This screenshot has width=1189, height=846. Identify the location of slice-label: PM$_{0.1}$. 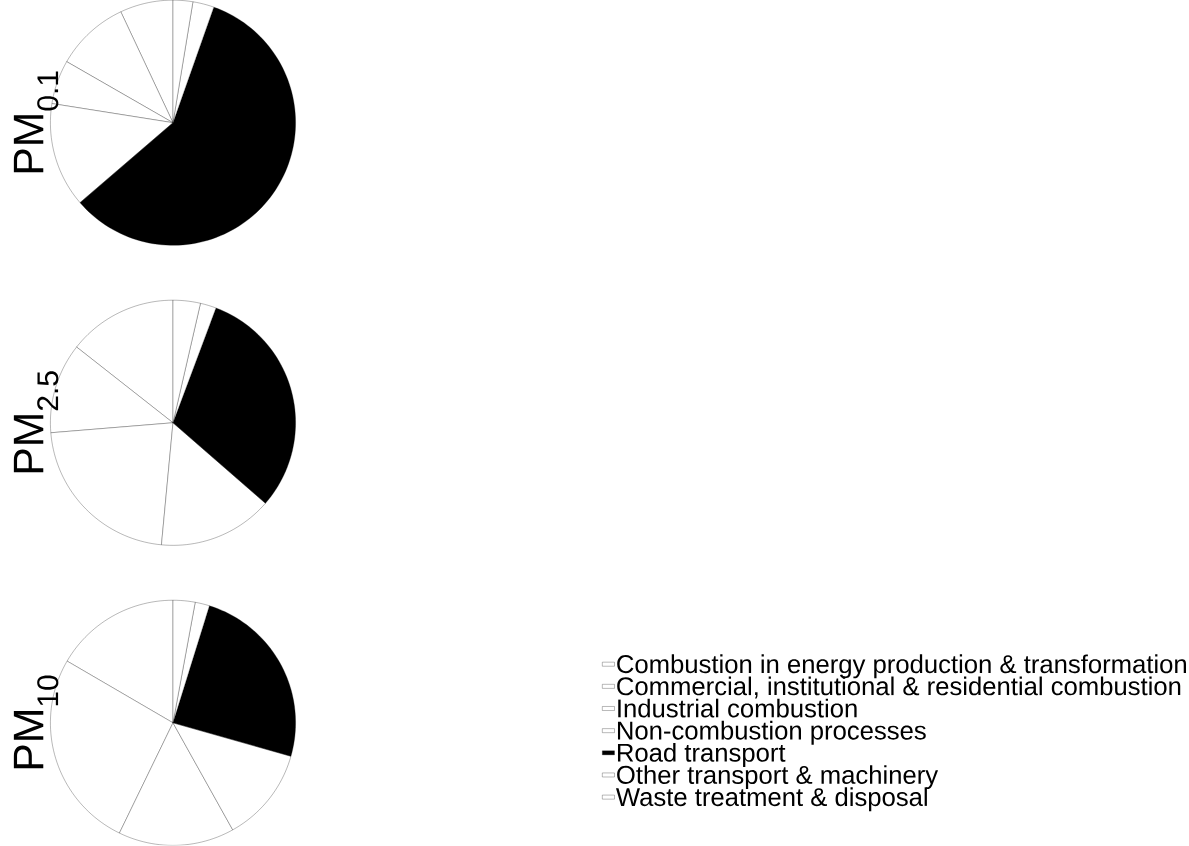
(36, 122).